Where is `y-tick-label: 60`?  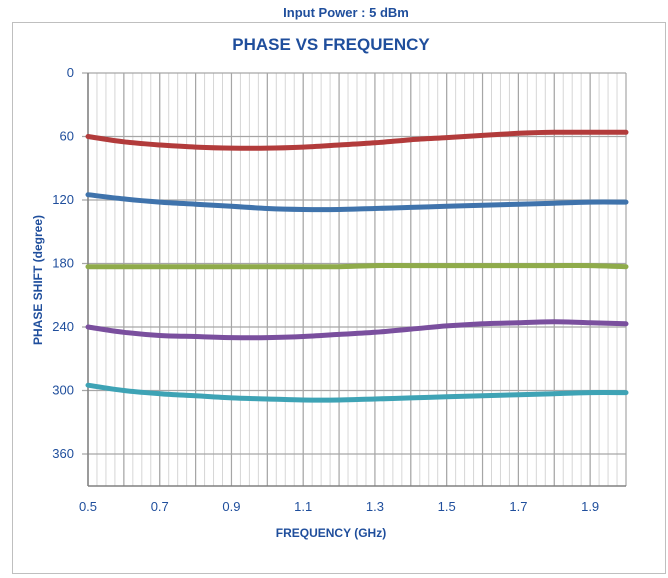 y-tick-label: 60 is located at coordinates (67, 136).